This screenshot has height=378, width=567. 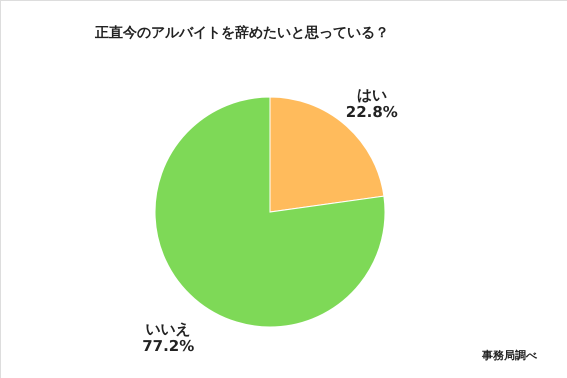 I want to click on chart-title: 正直今のアルバイトを辞めたいと思っている？, so click(x=241, y=32).